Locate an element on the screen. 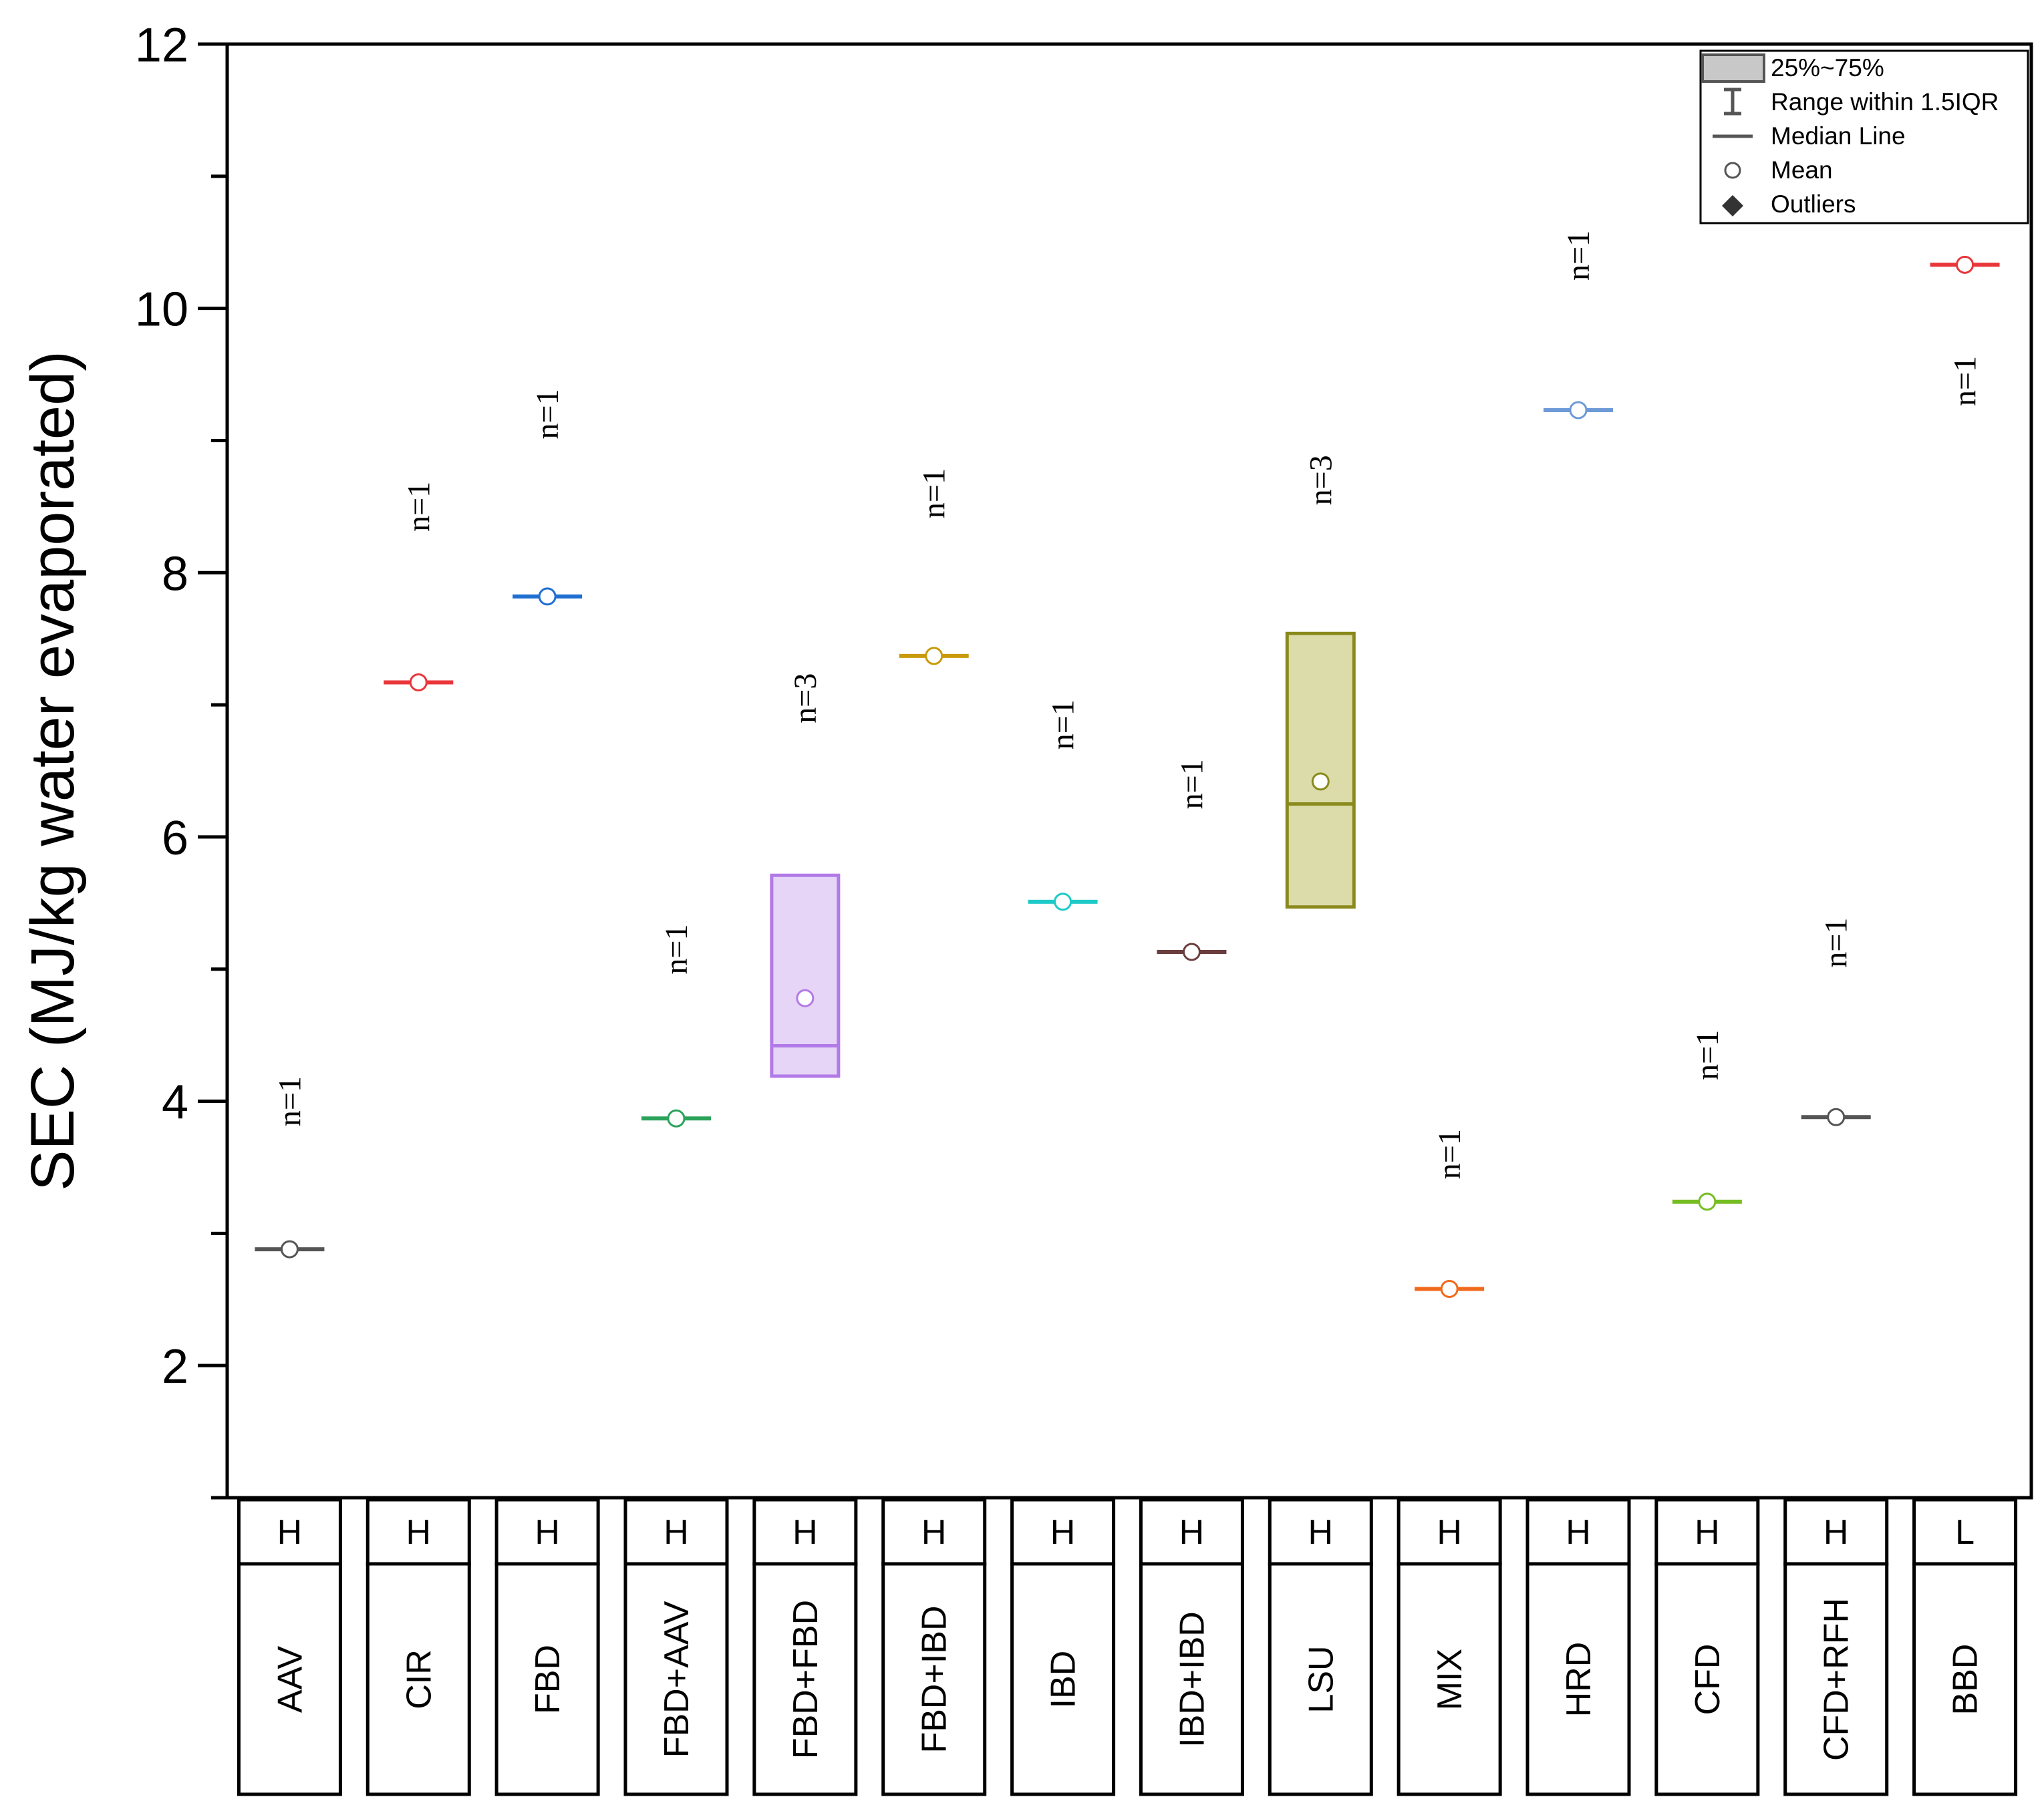  category-label: IBD+IBD is located at coordinates (1192, 1680).